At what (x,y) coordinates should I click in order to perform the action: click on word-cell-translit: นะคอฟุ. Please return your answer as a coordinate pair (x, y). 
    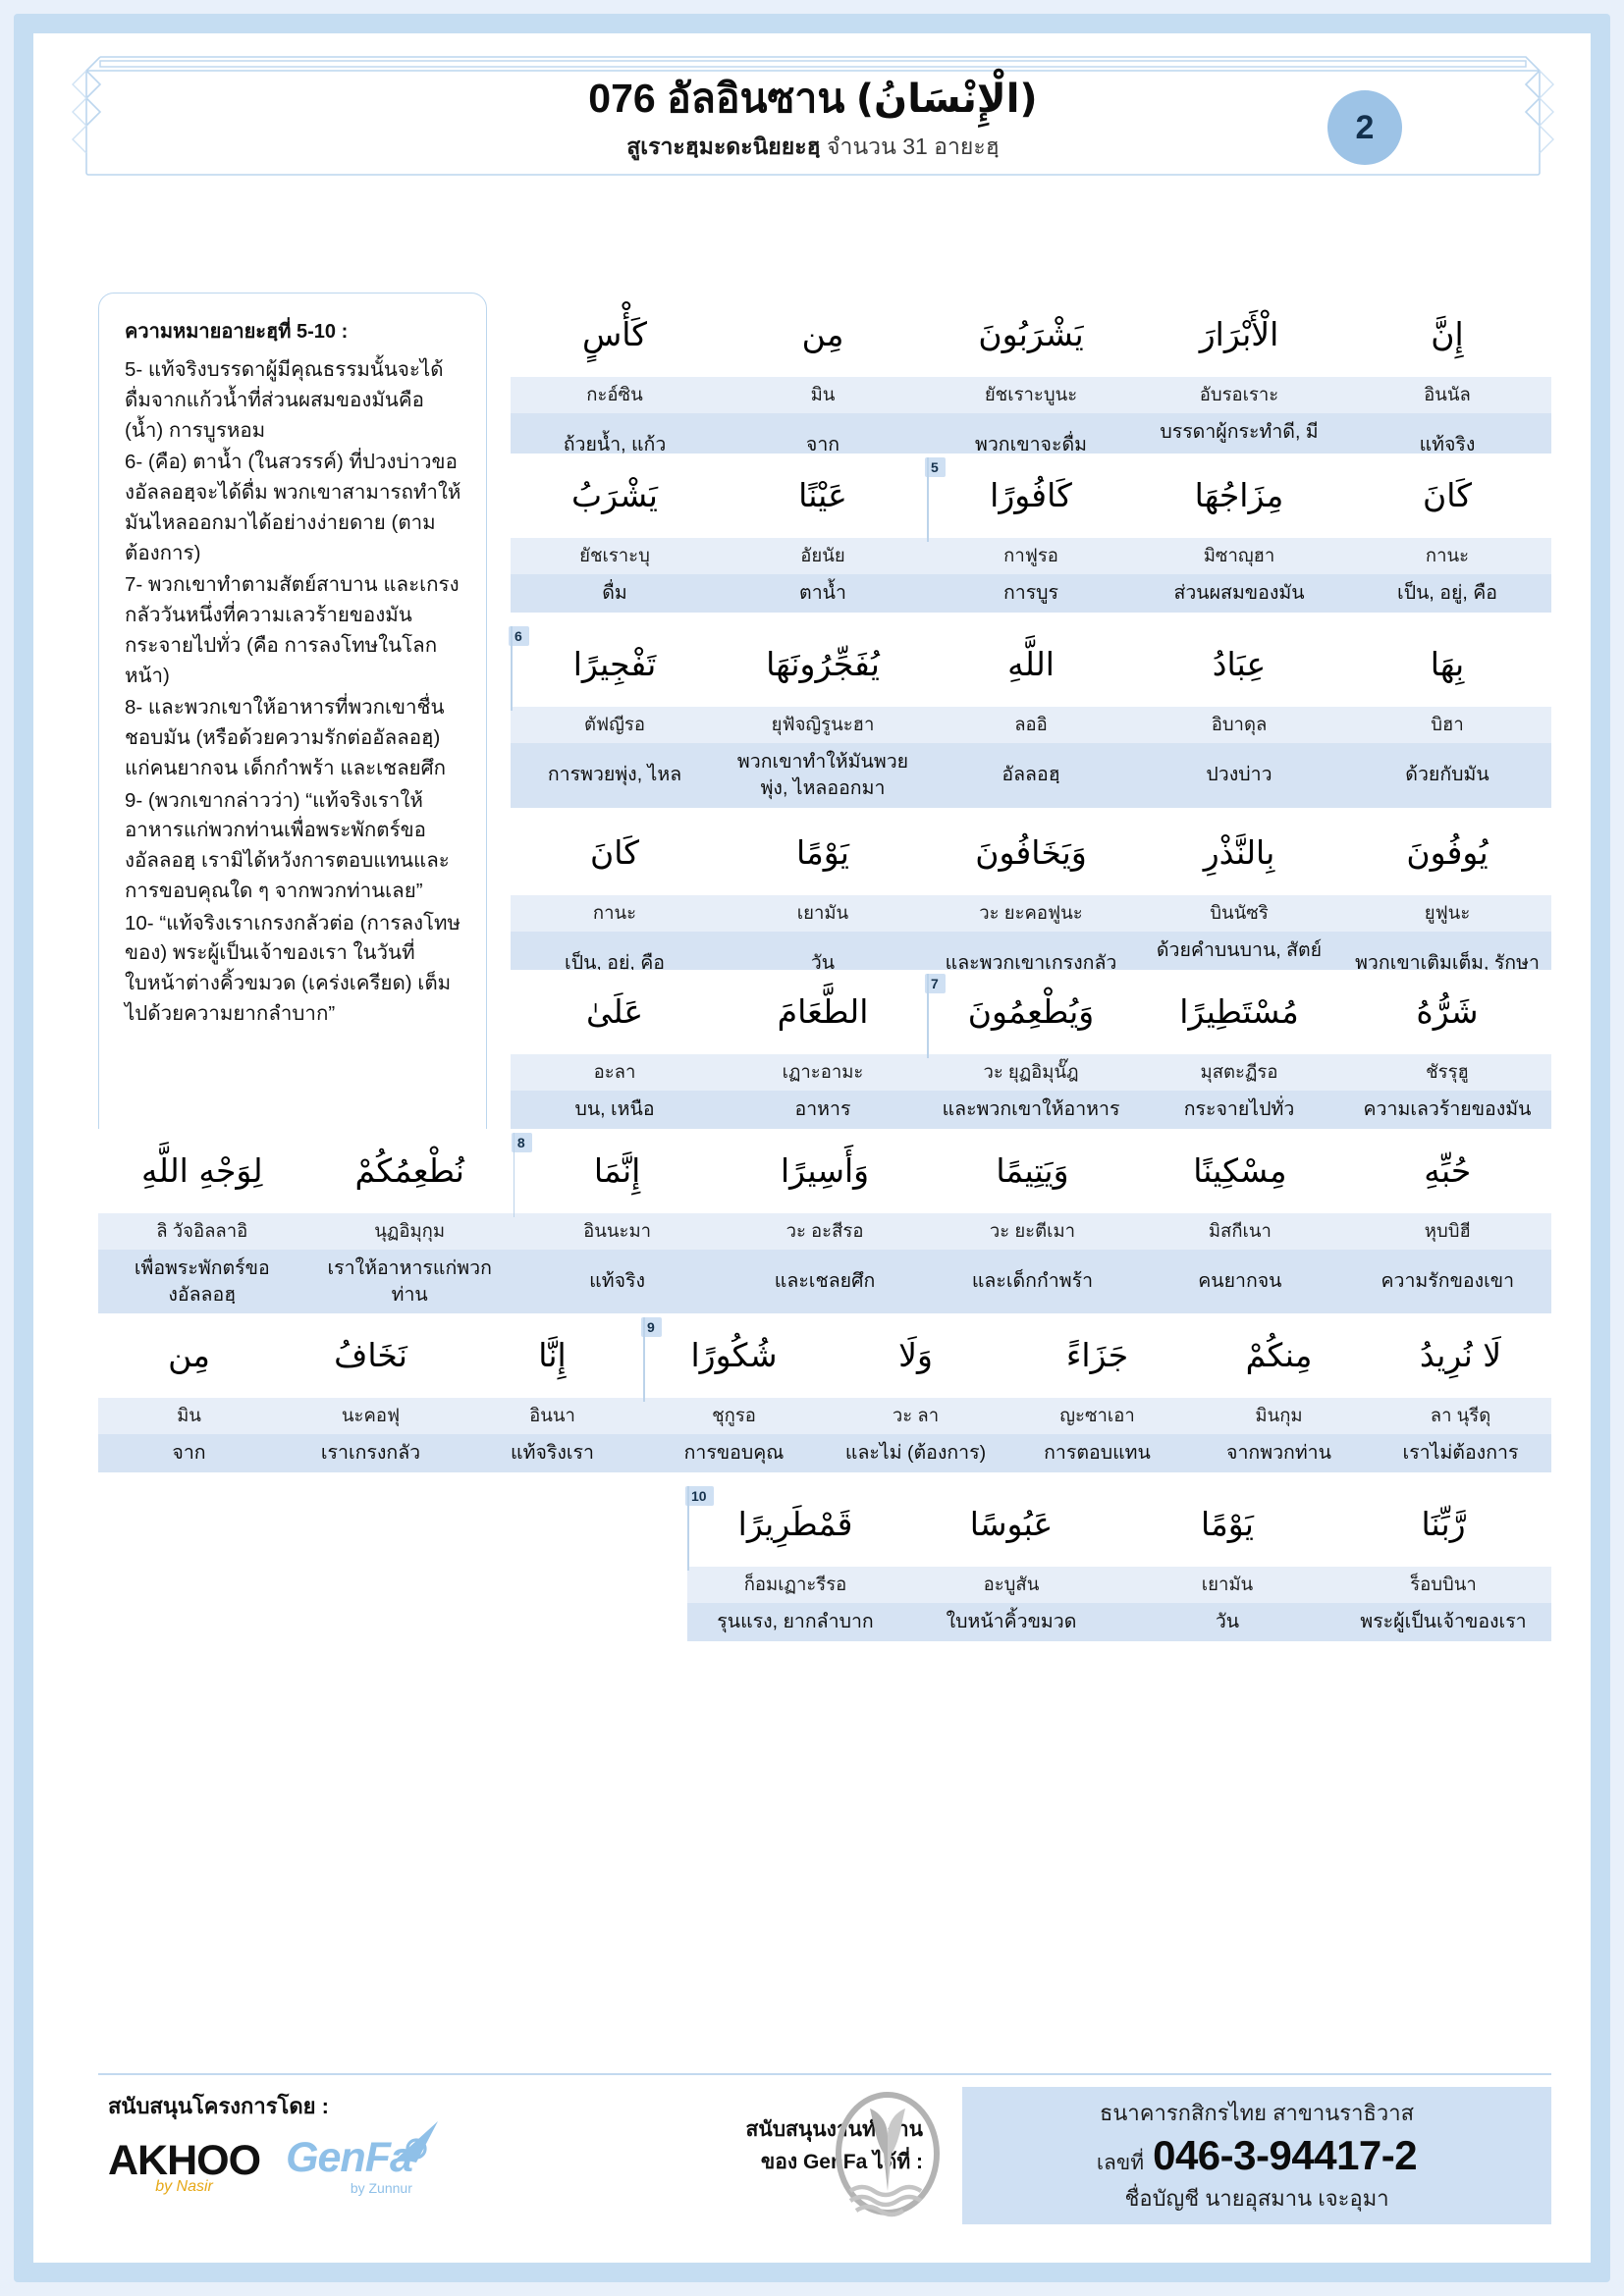
    Looking at the image, I should click on (371, 1415).